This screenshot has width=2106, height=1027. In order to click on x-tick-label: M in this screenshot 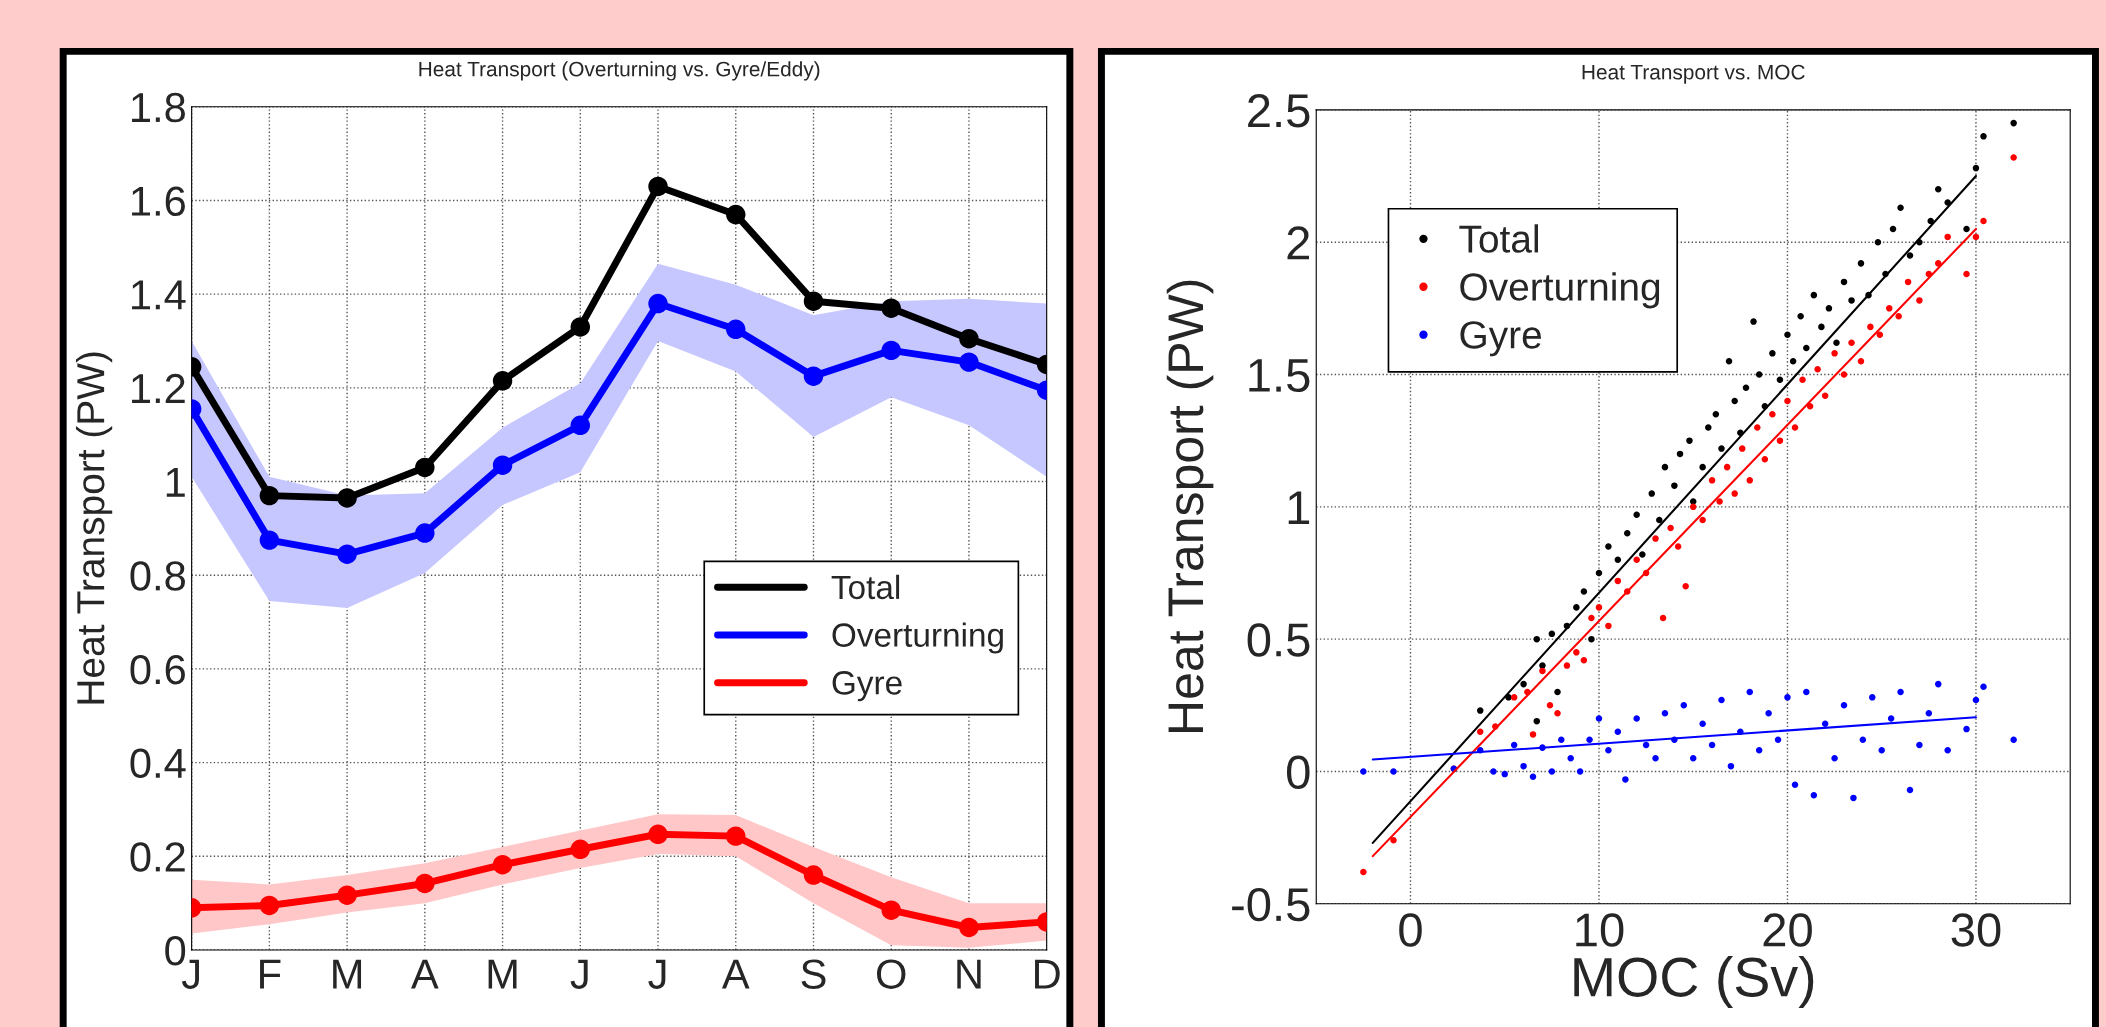, I will do `click(502, 974)`.